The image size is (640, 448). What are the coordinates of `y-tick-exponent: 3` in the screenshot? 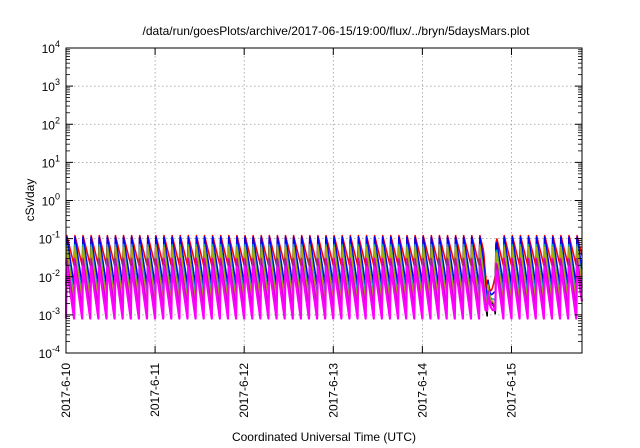 It's located at (57, 82).